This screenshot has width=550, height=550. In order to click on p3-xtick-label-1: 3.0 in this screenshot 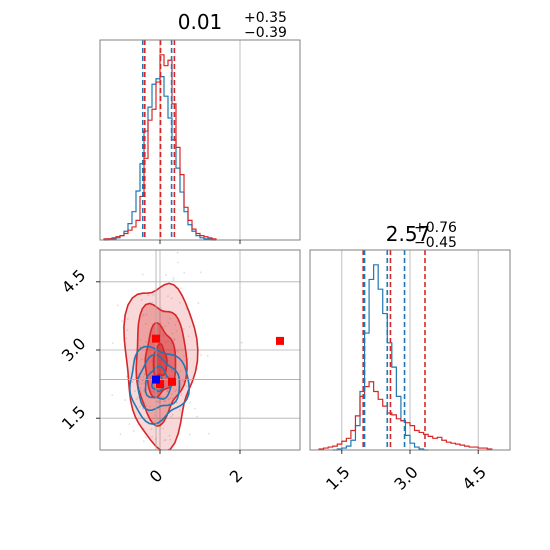, I will do `click(405, 477)`.